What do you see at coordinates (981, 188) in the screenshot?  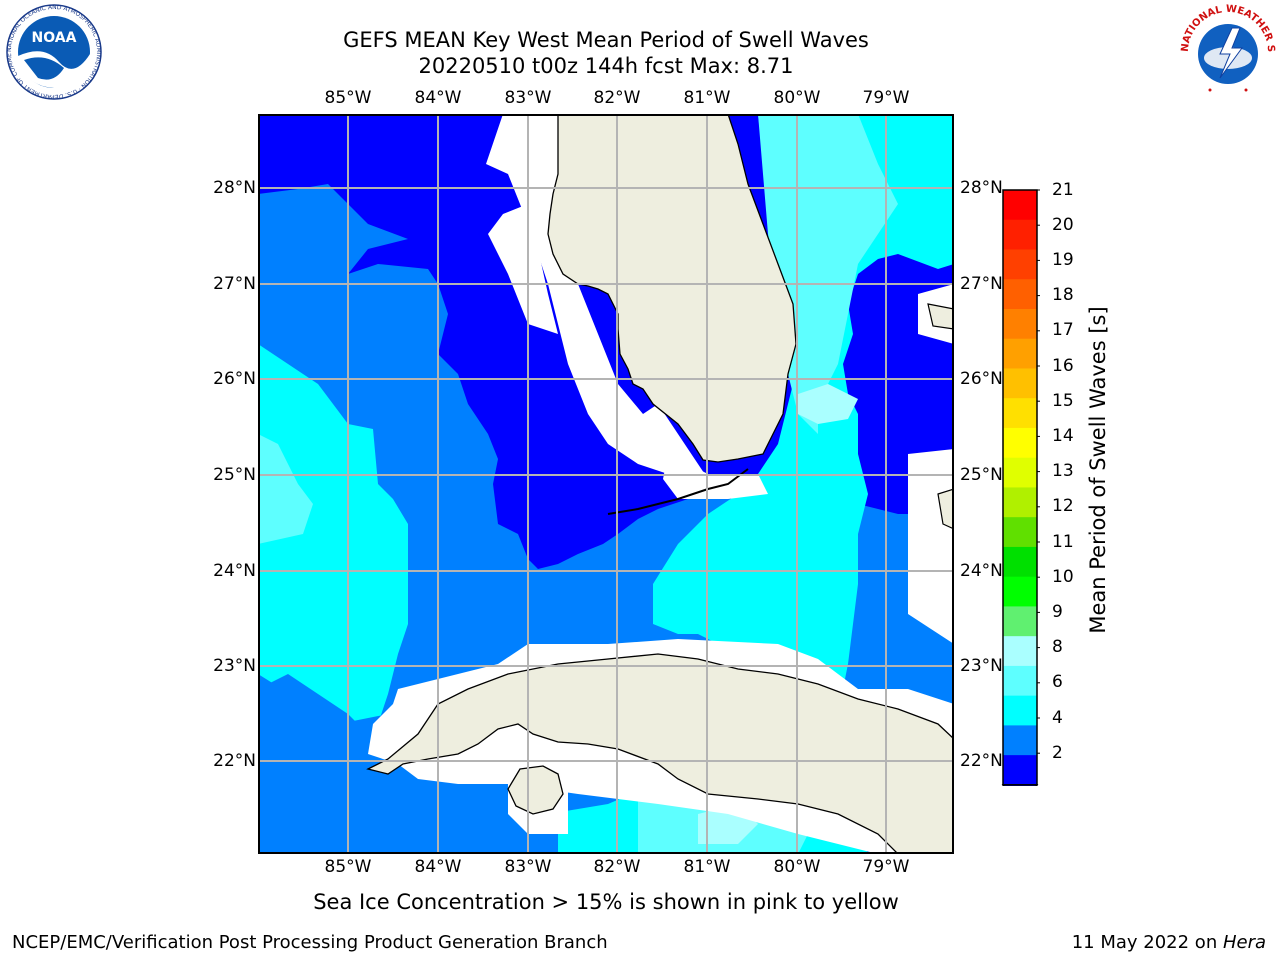 I see `lat-label-right: 28°N` at bounding box center [981, 188].